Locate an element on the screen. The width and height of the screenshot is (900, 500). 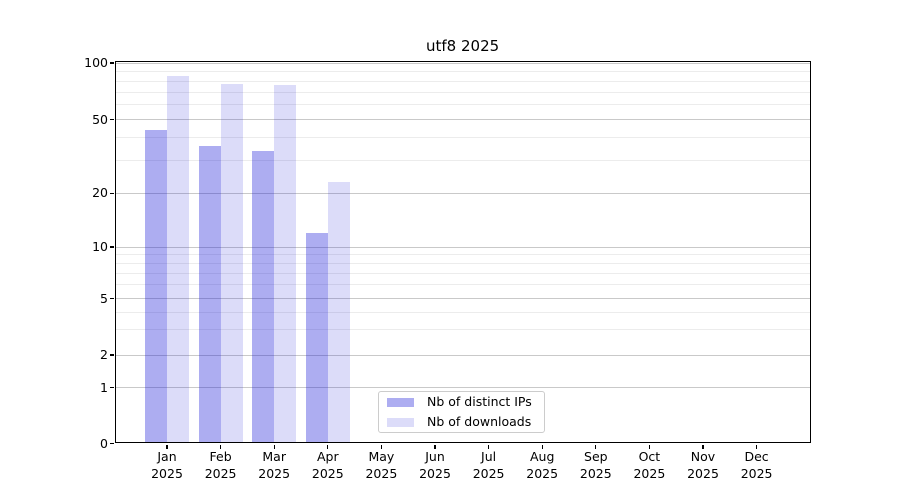
x-tick-label-feb: Feb 2025 is located at coordinates (221, 465).